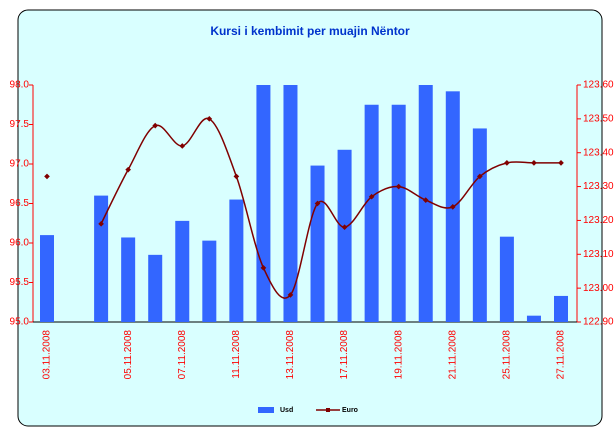 The image size is (615, 434). What do you see at coordinates (598, 152) in the screenshot?
I see `y2-tick-label: 123.40` at bounding box center [598, 152].